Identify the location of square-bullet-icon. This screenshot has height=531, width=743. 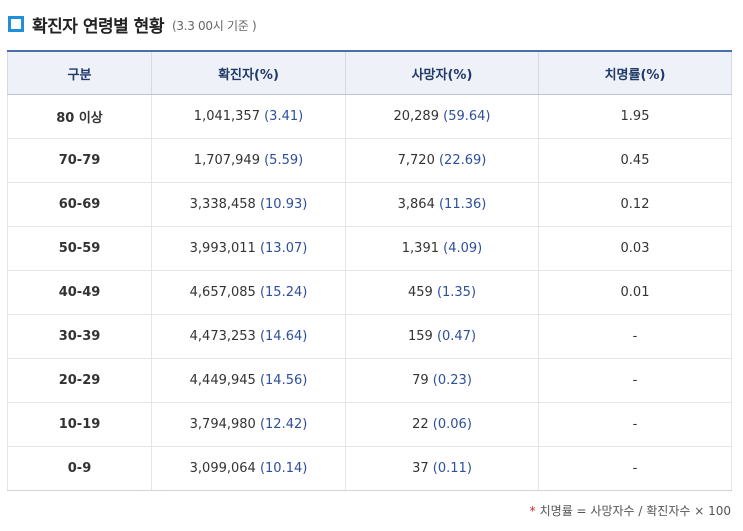
(16, 24).